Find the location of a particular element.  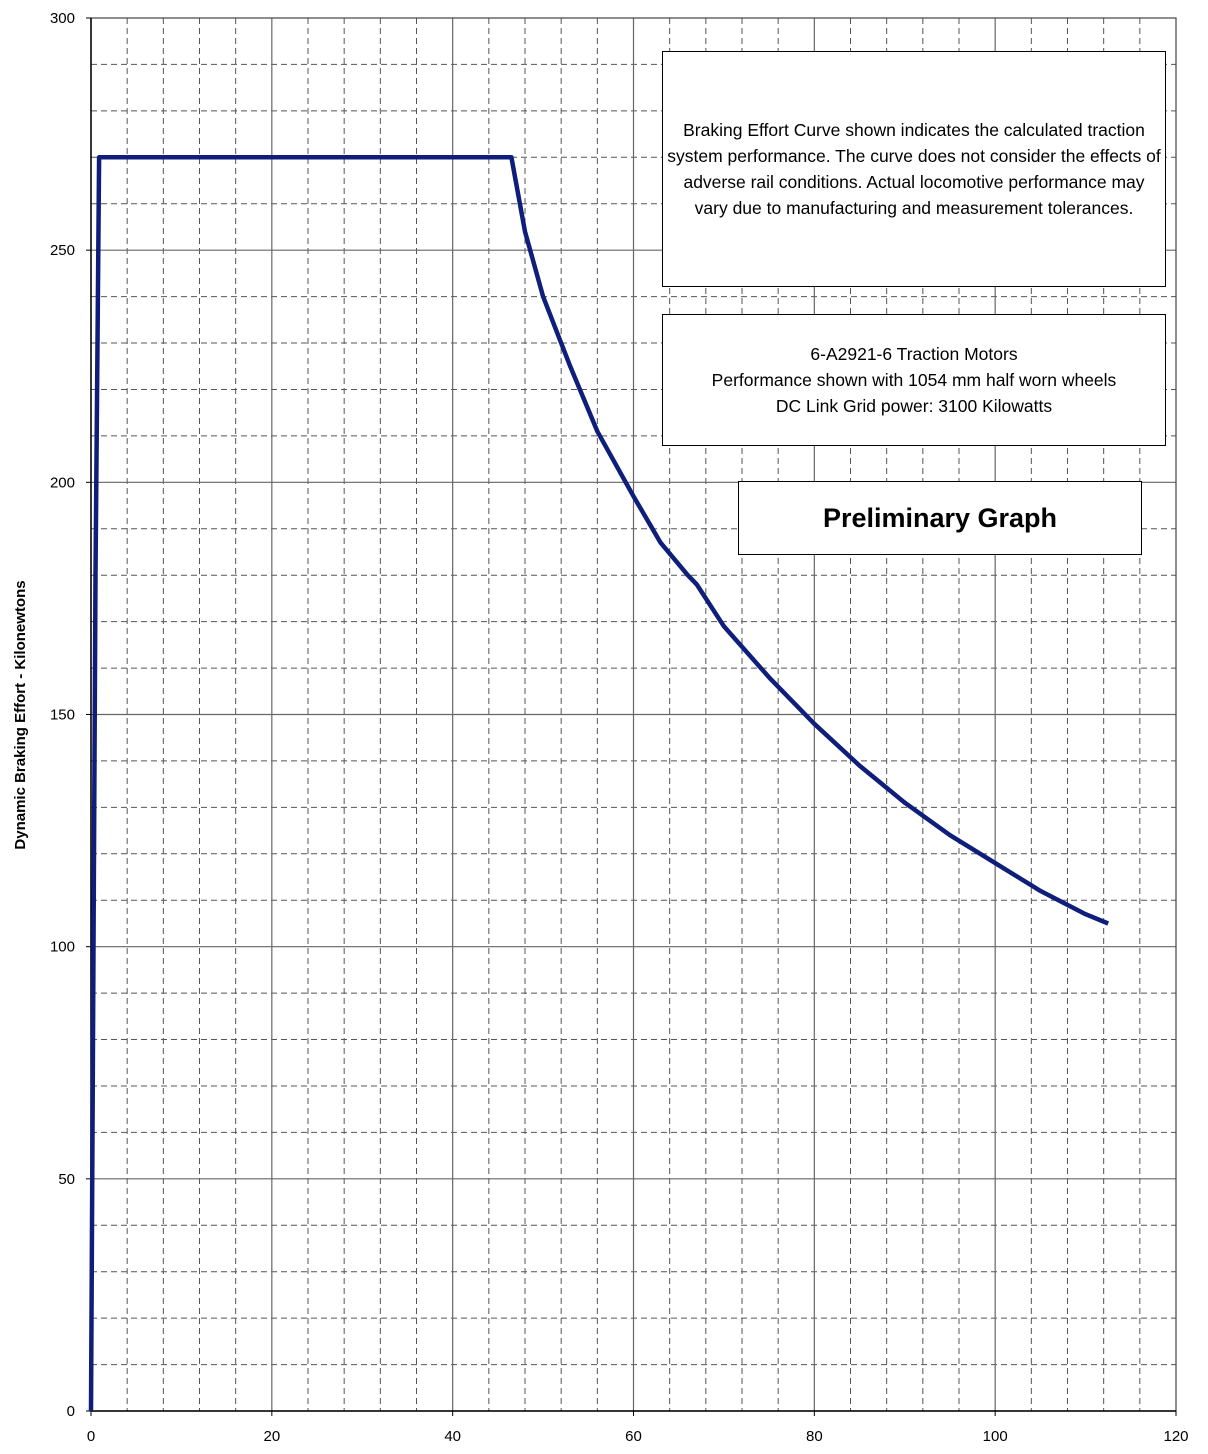

preliminary-graph-note: Preliminary Graph is located at coordinates (940, 518).